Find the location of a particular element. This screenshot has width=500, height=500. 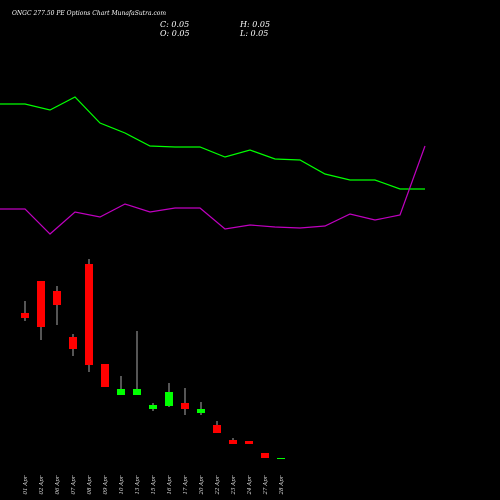

x-tick-label: 02 Apr is located at coordinates (42, 484).